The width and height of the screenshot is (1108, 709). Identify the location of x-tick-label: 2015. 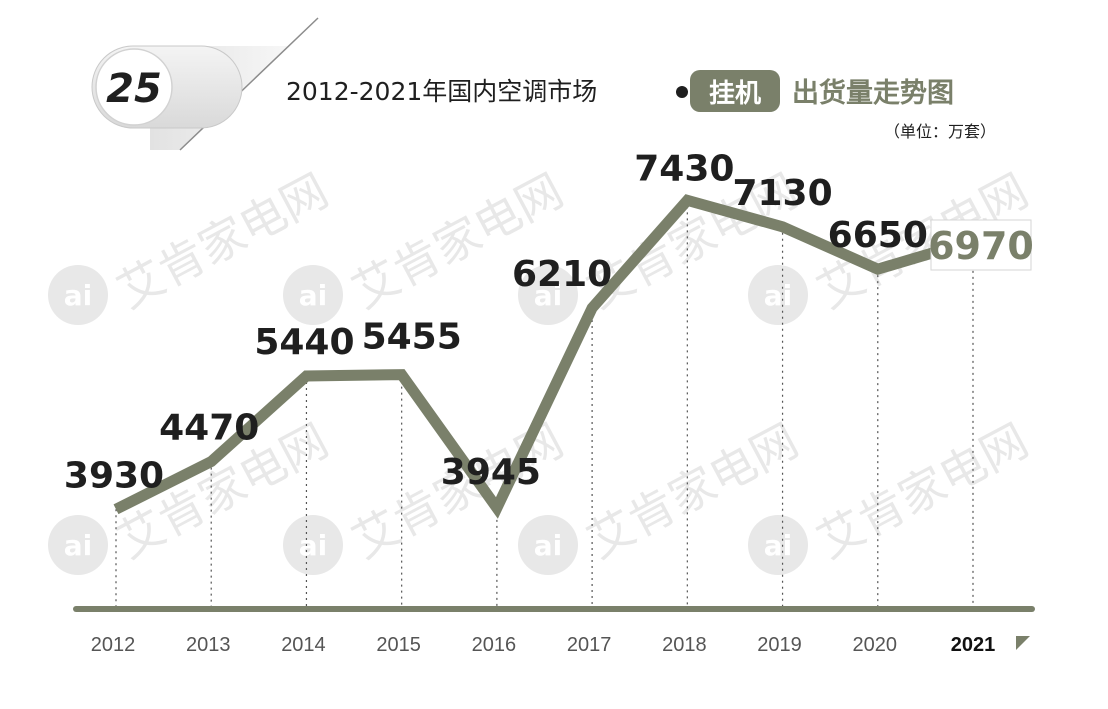
(398, 645).